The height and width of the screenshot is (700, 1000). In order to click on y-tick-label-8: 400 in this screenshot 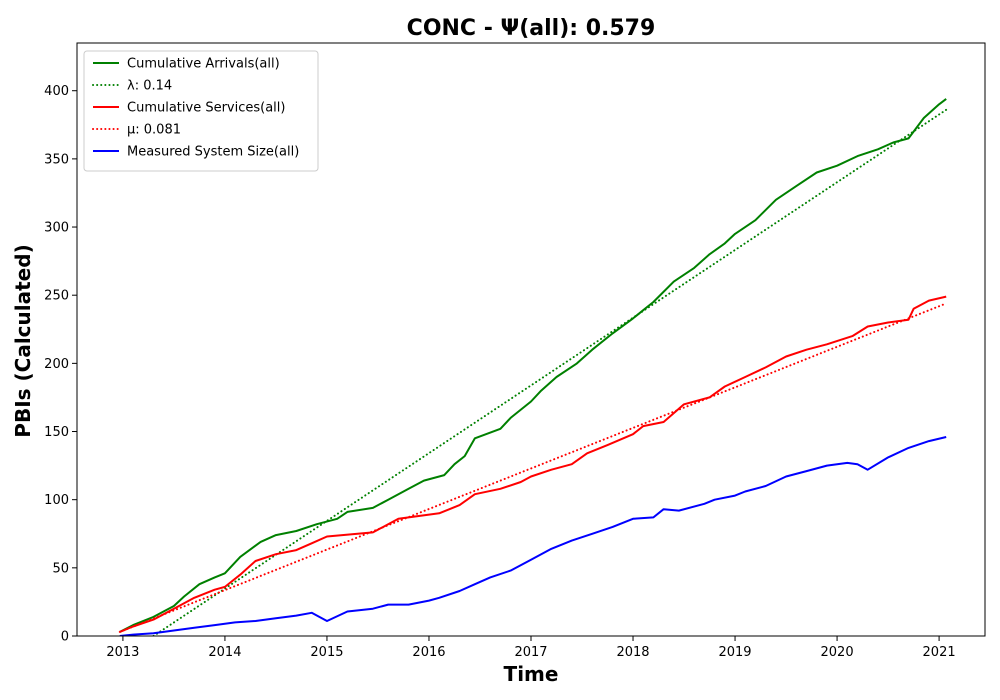, I will do `click(56, 91)`.